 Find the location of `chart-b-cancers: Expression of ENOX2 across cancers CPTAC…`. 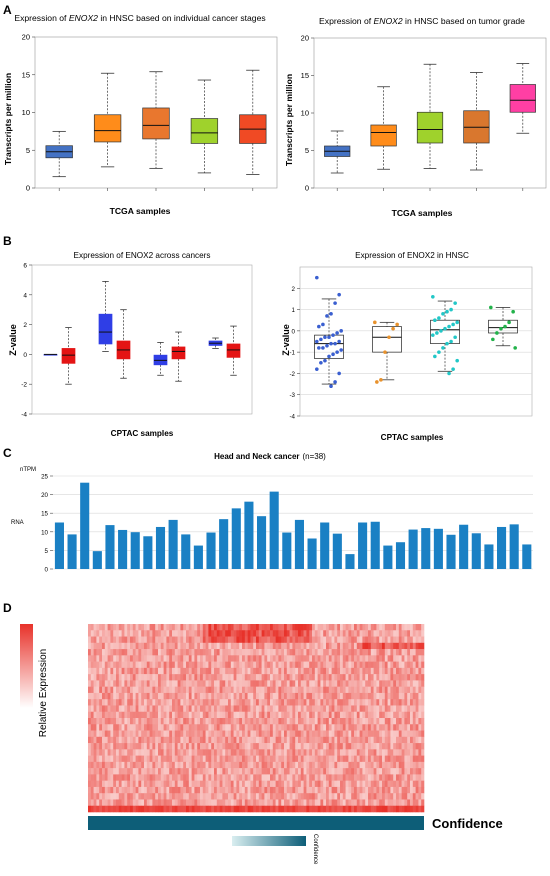

chart-b-cancers: Expression of ENOX2 across cancers CPTAC… is located at coordinates (130, 344).